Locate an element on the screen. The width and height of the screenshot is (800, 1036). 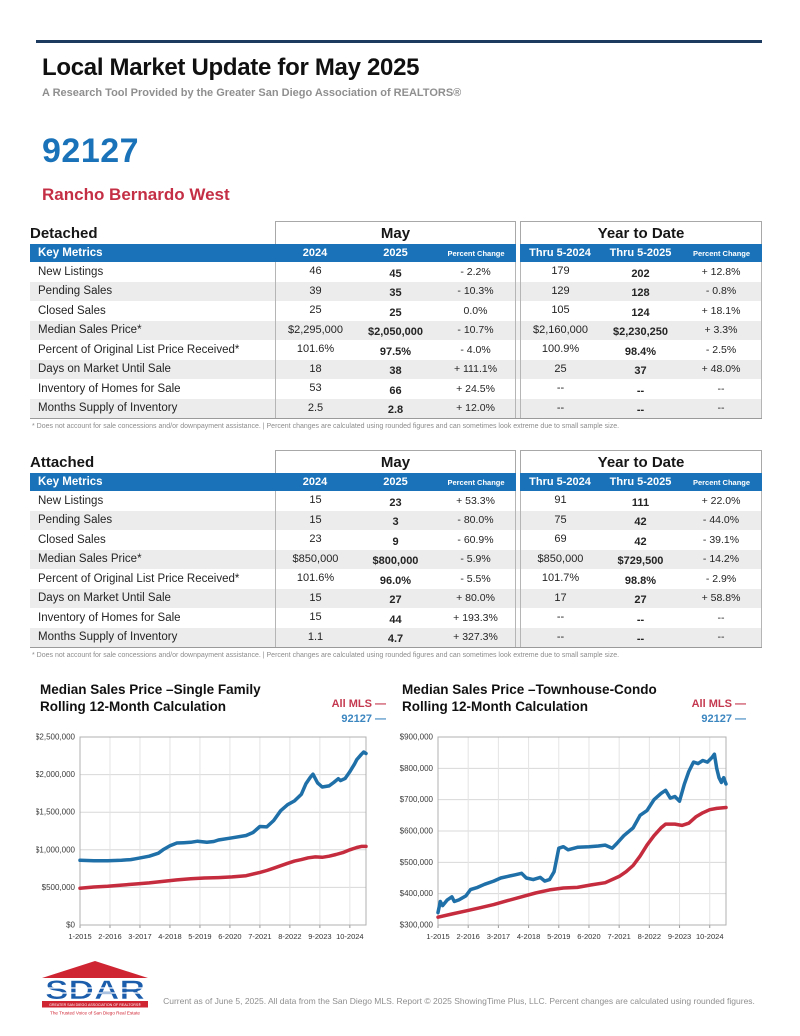
section-label: Detached is located at coordinates (64, 233).